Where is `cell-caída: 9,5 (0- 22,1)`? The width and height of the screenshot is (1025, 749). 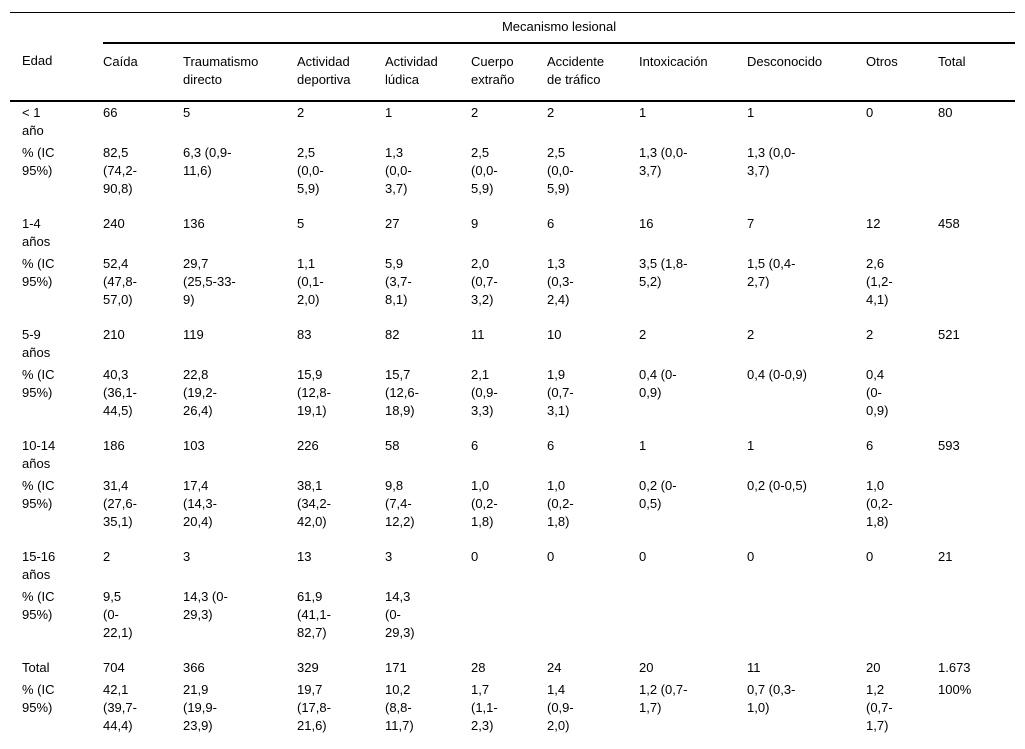
cell-caída: 9,5 (0- 22,1) is located at coordinates (118, 614).